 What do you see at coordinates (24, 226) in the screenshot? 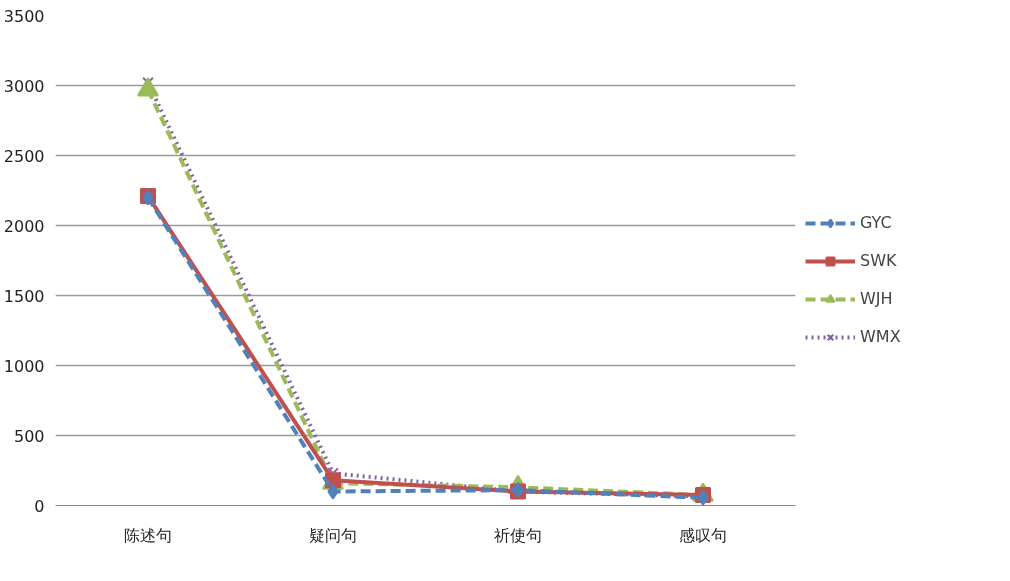
I see `y-tick-label: 2000` at bounding box center [24, 226].